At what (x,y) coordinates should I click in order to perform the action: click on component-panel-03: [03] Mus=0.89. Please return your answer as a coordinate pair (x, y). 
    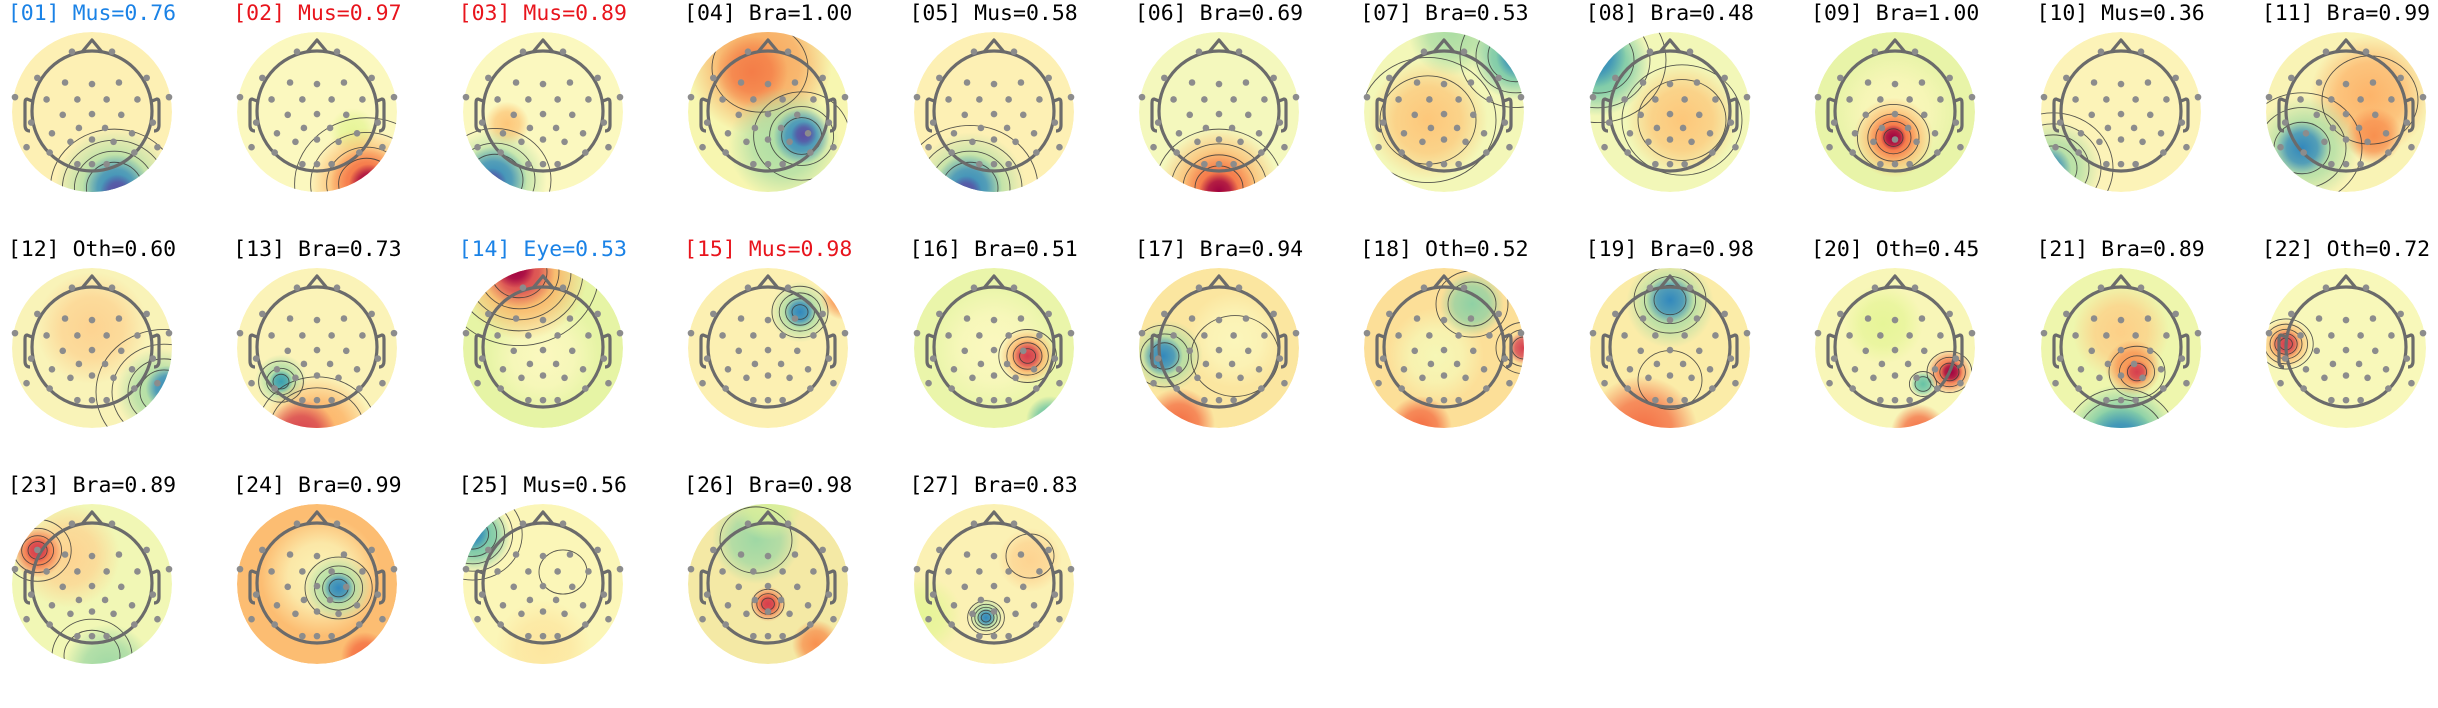
    Looking at the image, I should click on (542, 118).